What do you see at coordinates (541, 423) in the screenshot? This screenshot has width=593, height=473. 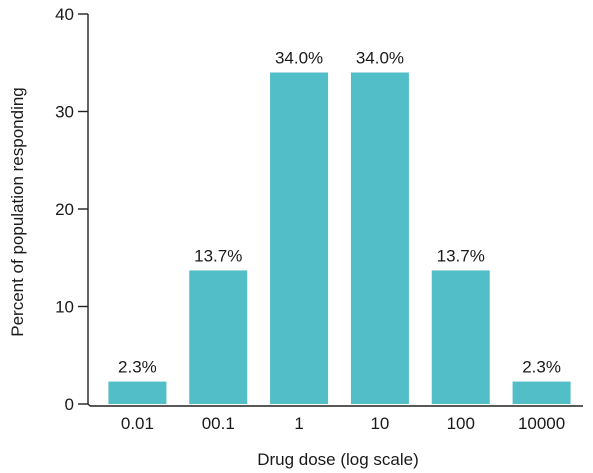 I see `x-tick-label: 10000` at bounding box center [541, 423].